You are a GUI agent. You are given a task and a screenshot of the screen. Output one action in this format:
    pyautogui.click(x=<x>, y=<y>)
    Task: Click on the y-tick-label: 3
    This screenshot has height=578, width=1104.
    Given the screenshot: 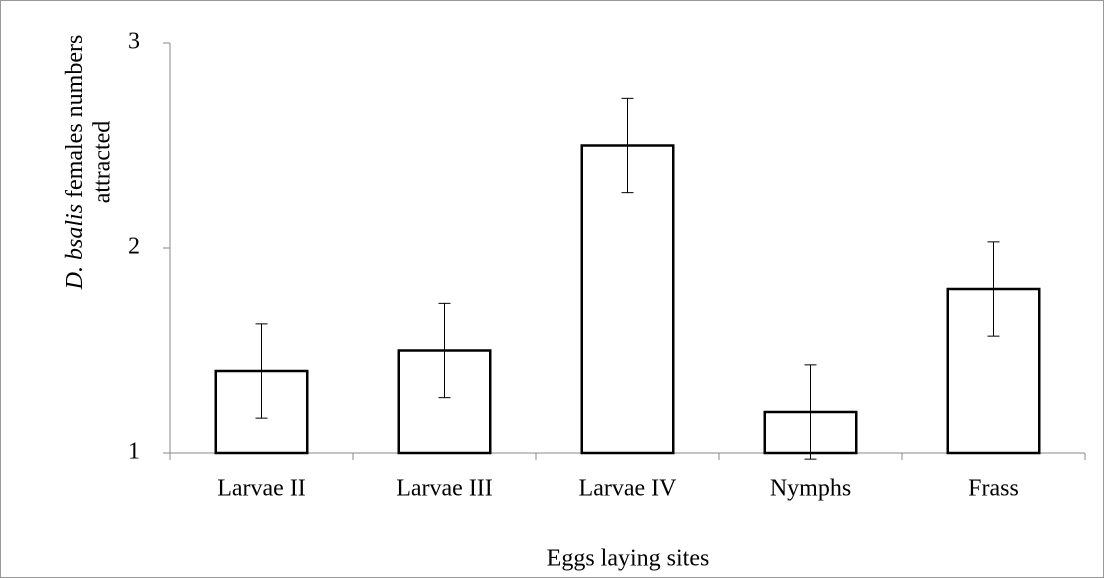 What is the action you would take?
    pyautogui.click(x=134, y=42)
    